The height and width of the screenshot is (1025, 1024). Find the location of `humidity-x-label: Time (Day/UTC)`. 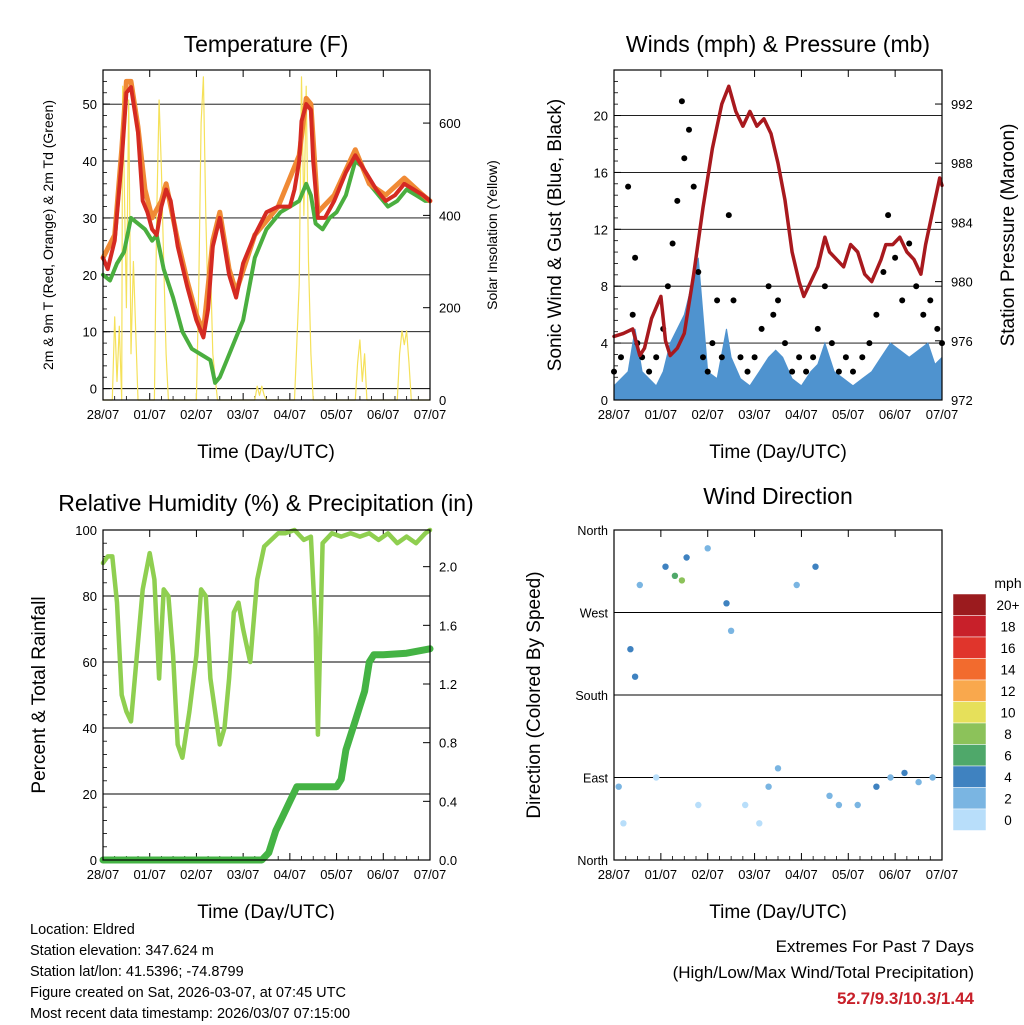

humidity-x-label: Time (Day/UTC) is located at coordinates (266, 911).